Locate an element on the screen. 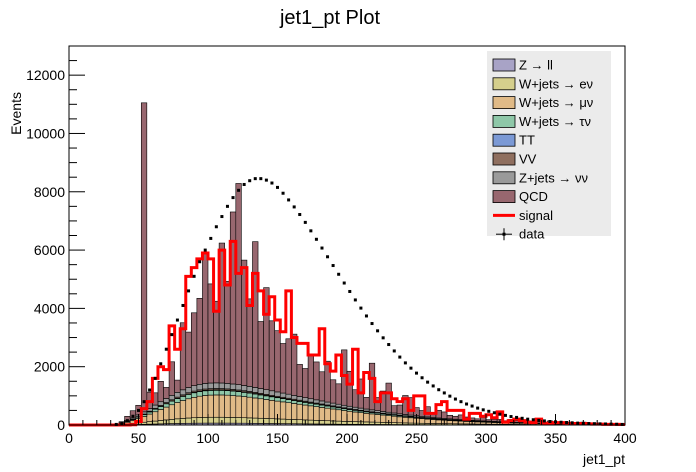 The height and width of the screenshot is (472, 696). series-w-jets is located at coordinates (369, 407).